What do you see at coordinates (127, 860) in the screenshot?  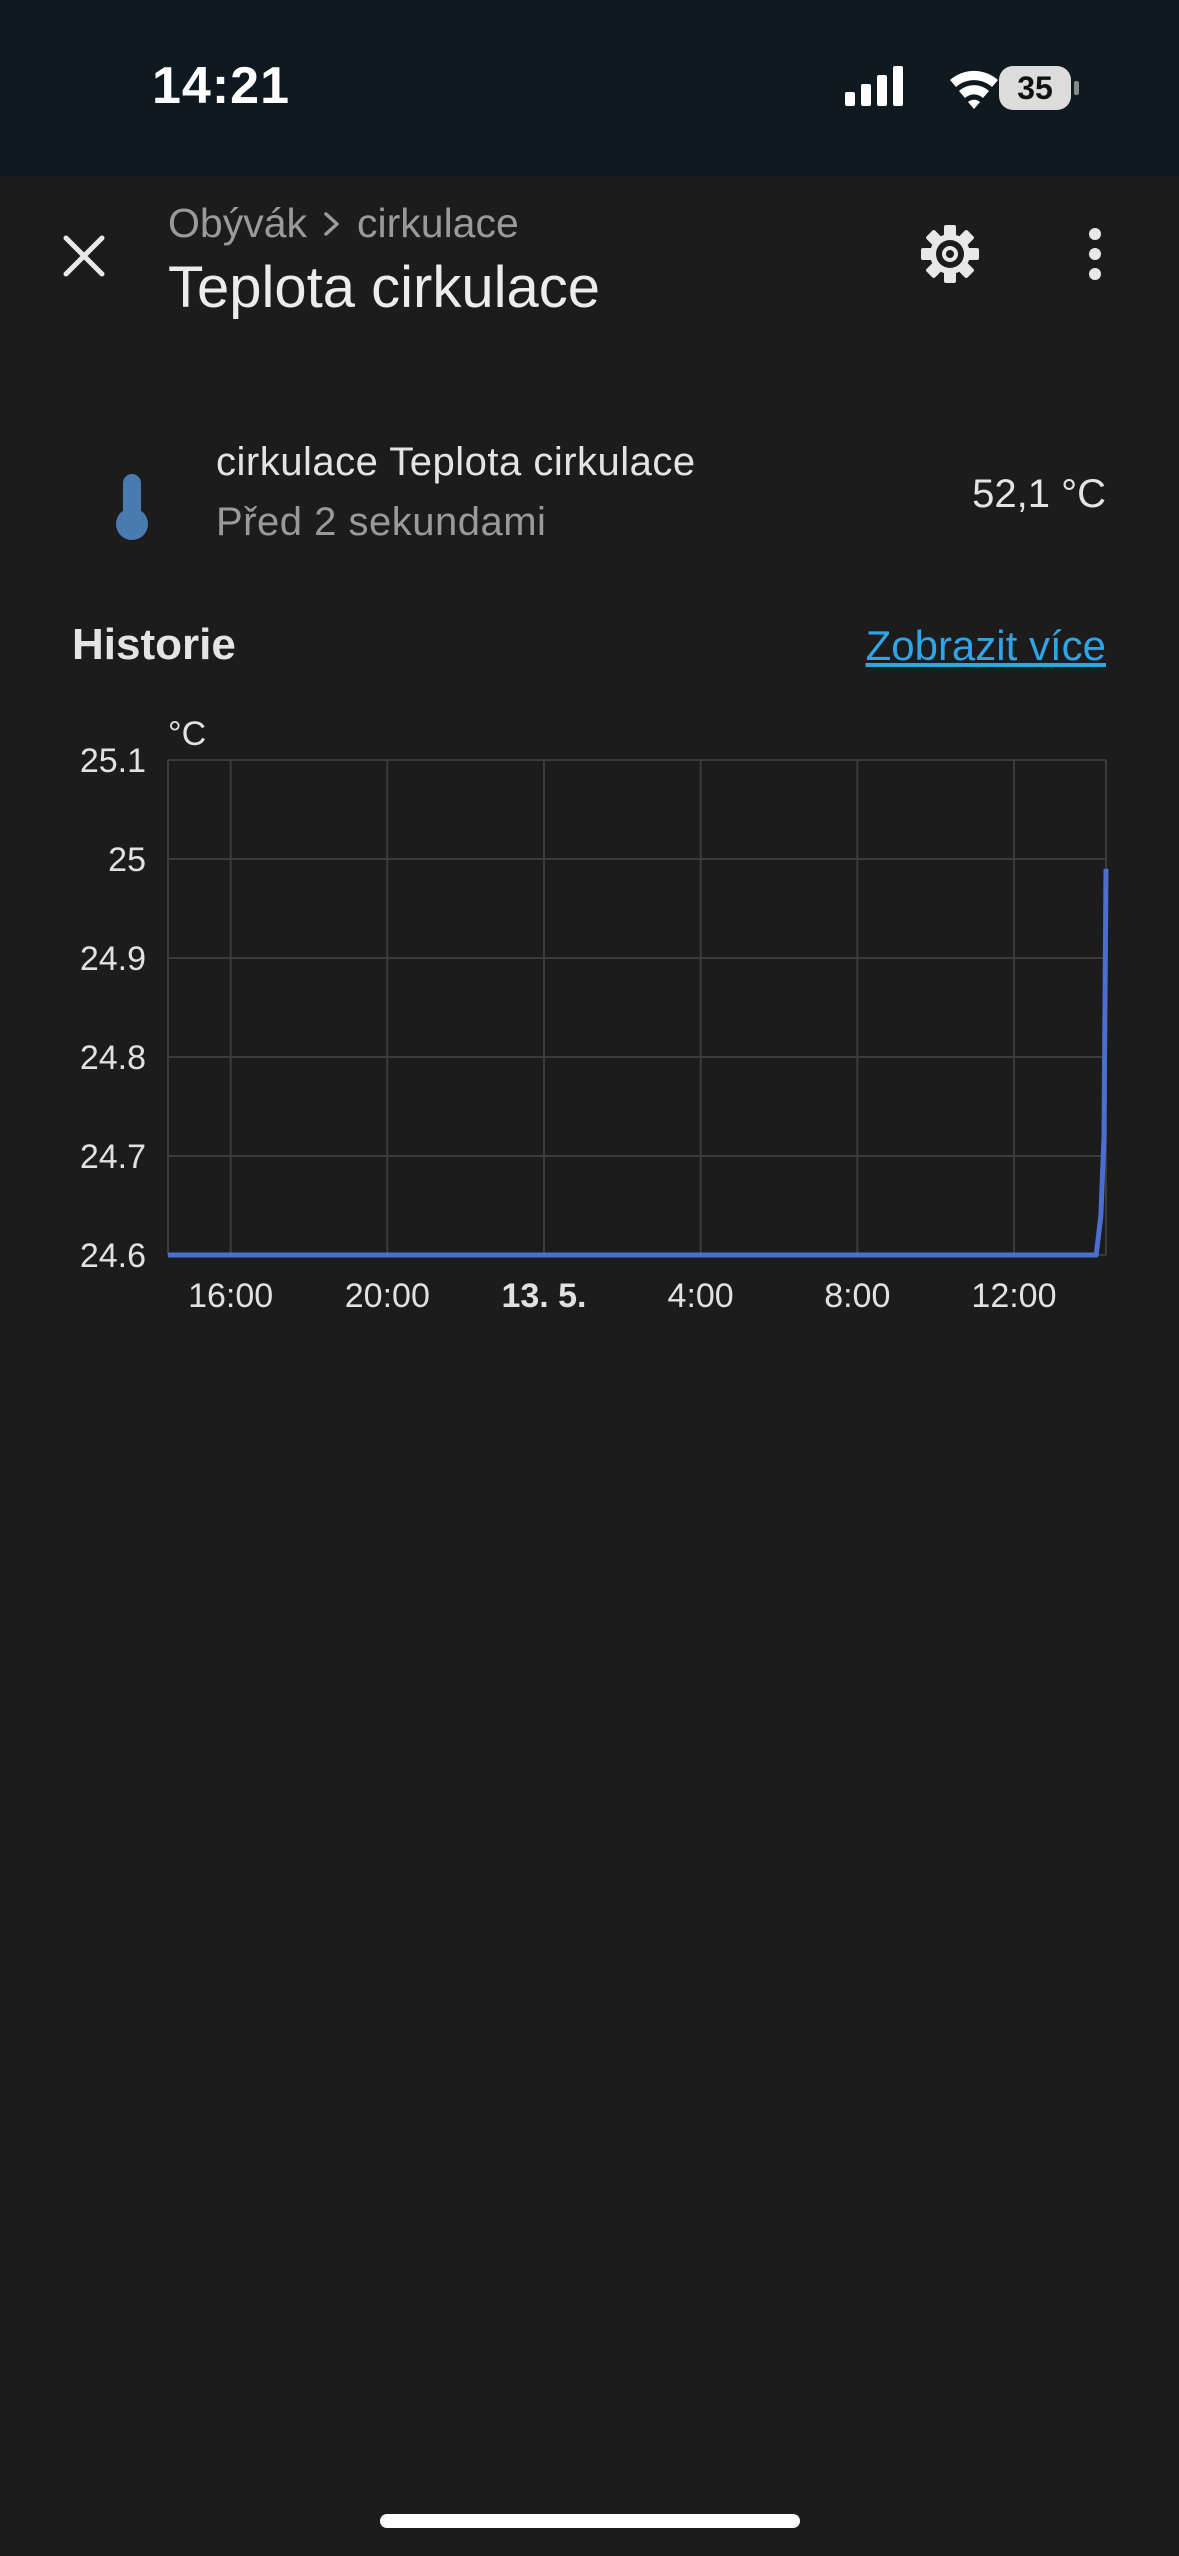 I see `y-tick-label: 25` at bounding box center [127, 860].